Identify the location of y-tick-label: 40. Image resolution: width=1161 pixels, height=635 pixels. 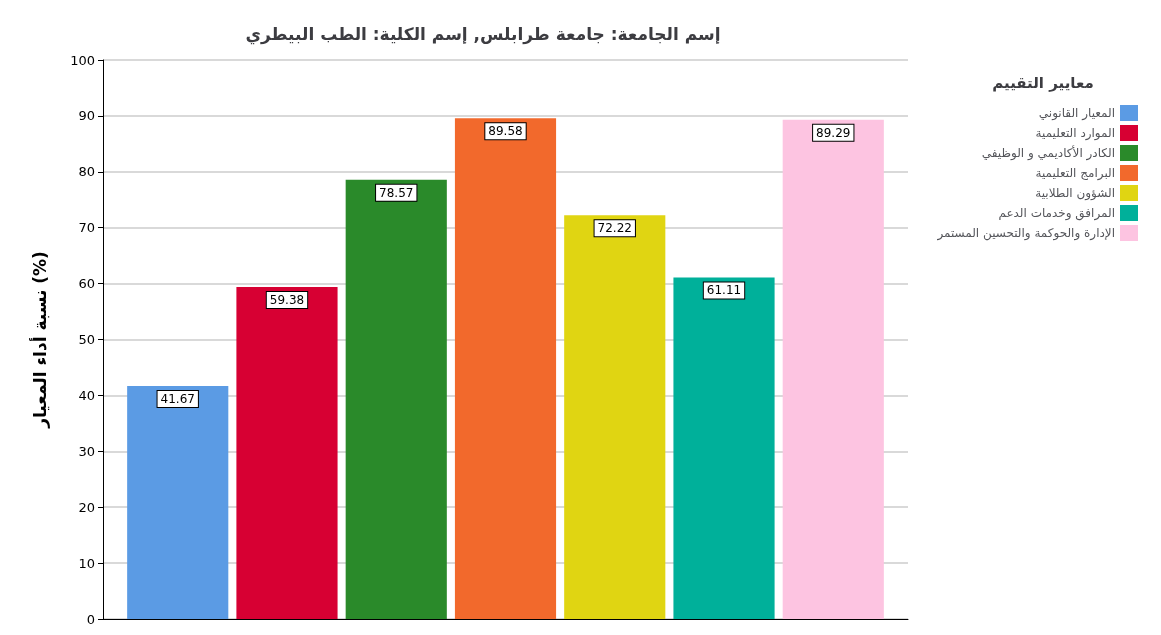
(86, 395).